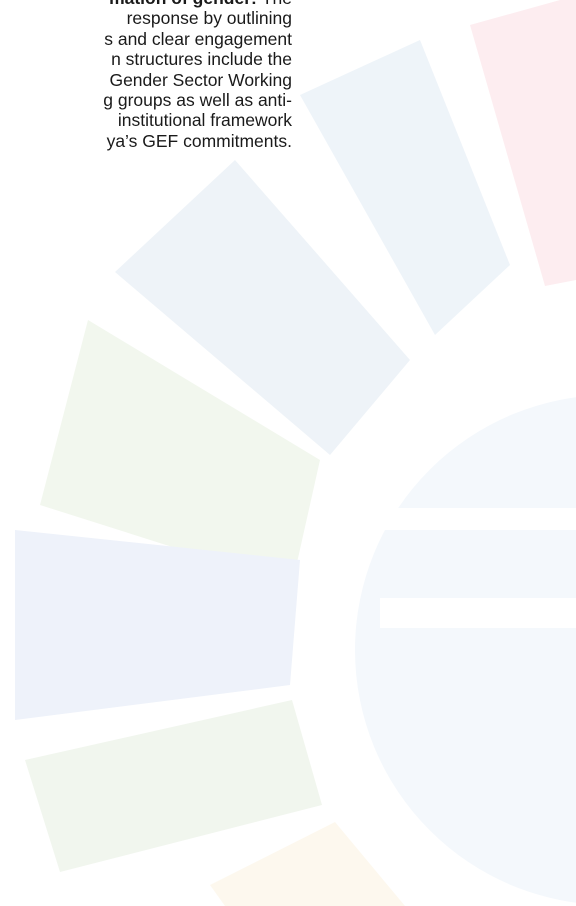  I want to click on text-line: ya’s GEF commitments., so click(199, 140).